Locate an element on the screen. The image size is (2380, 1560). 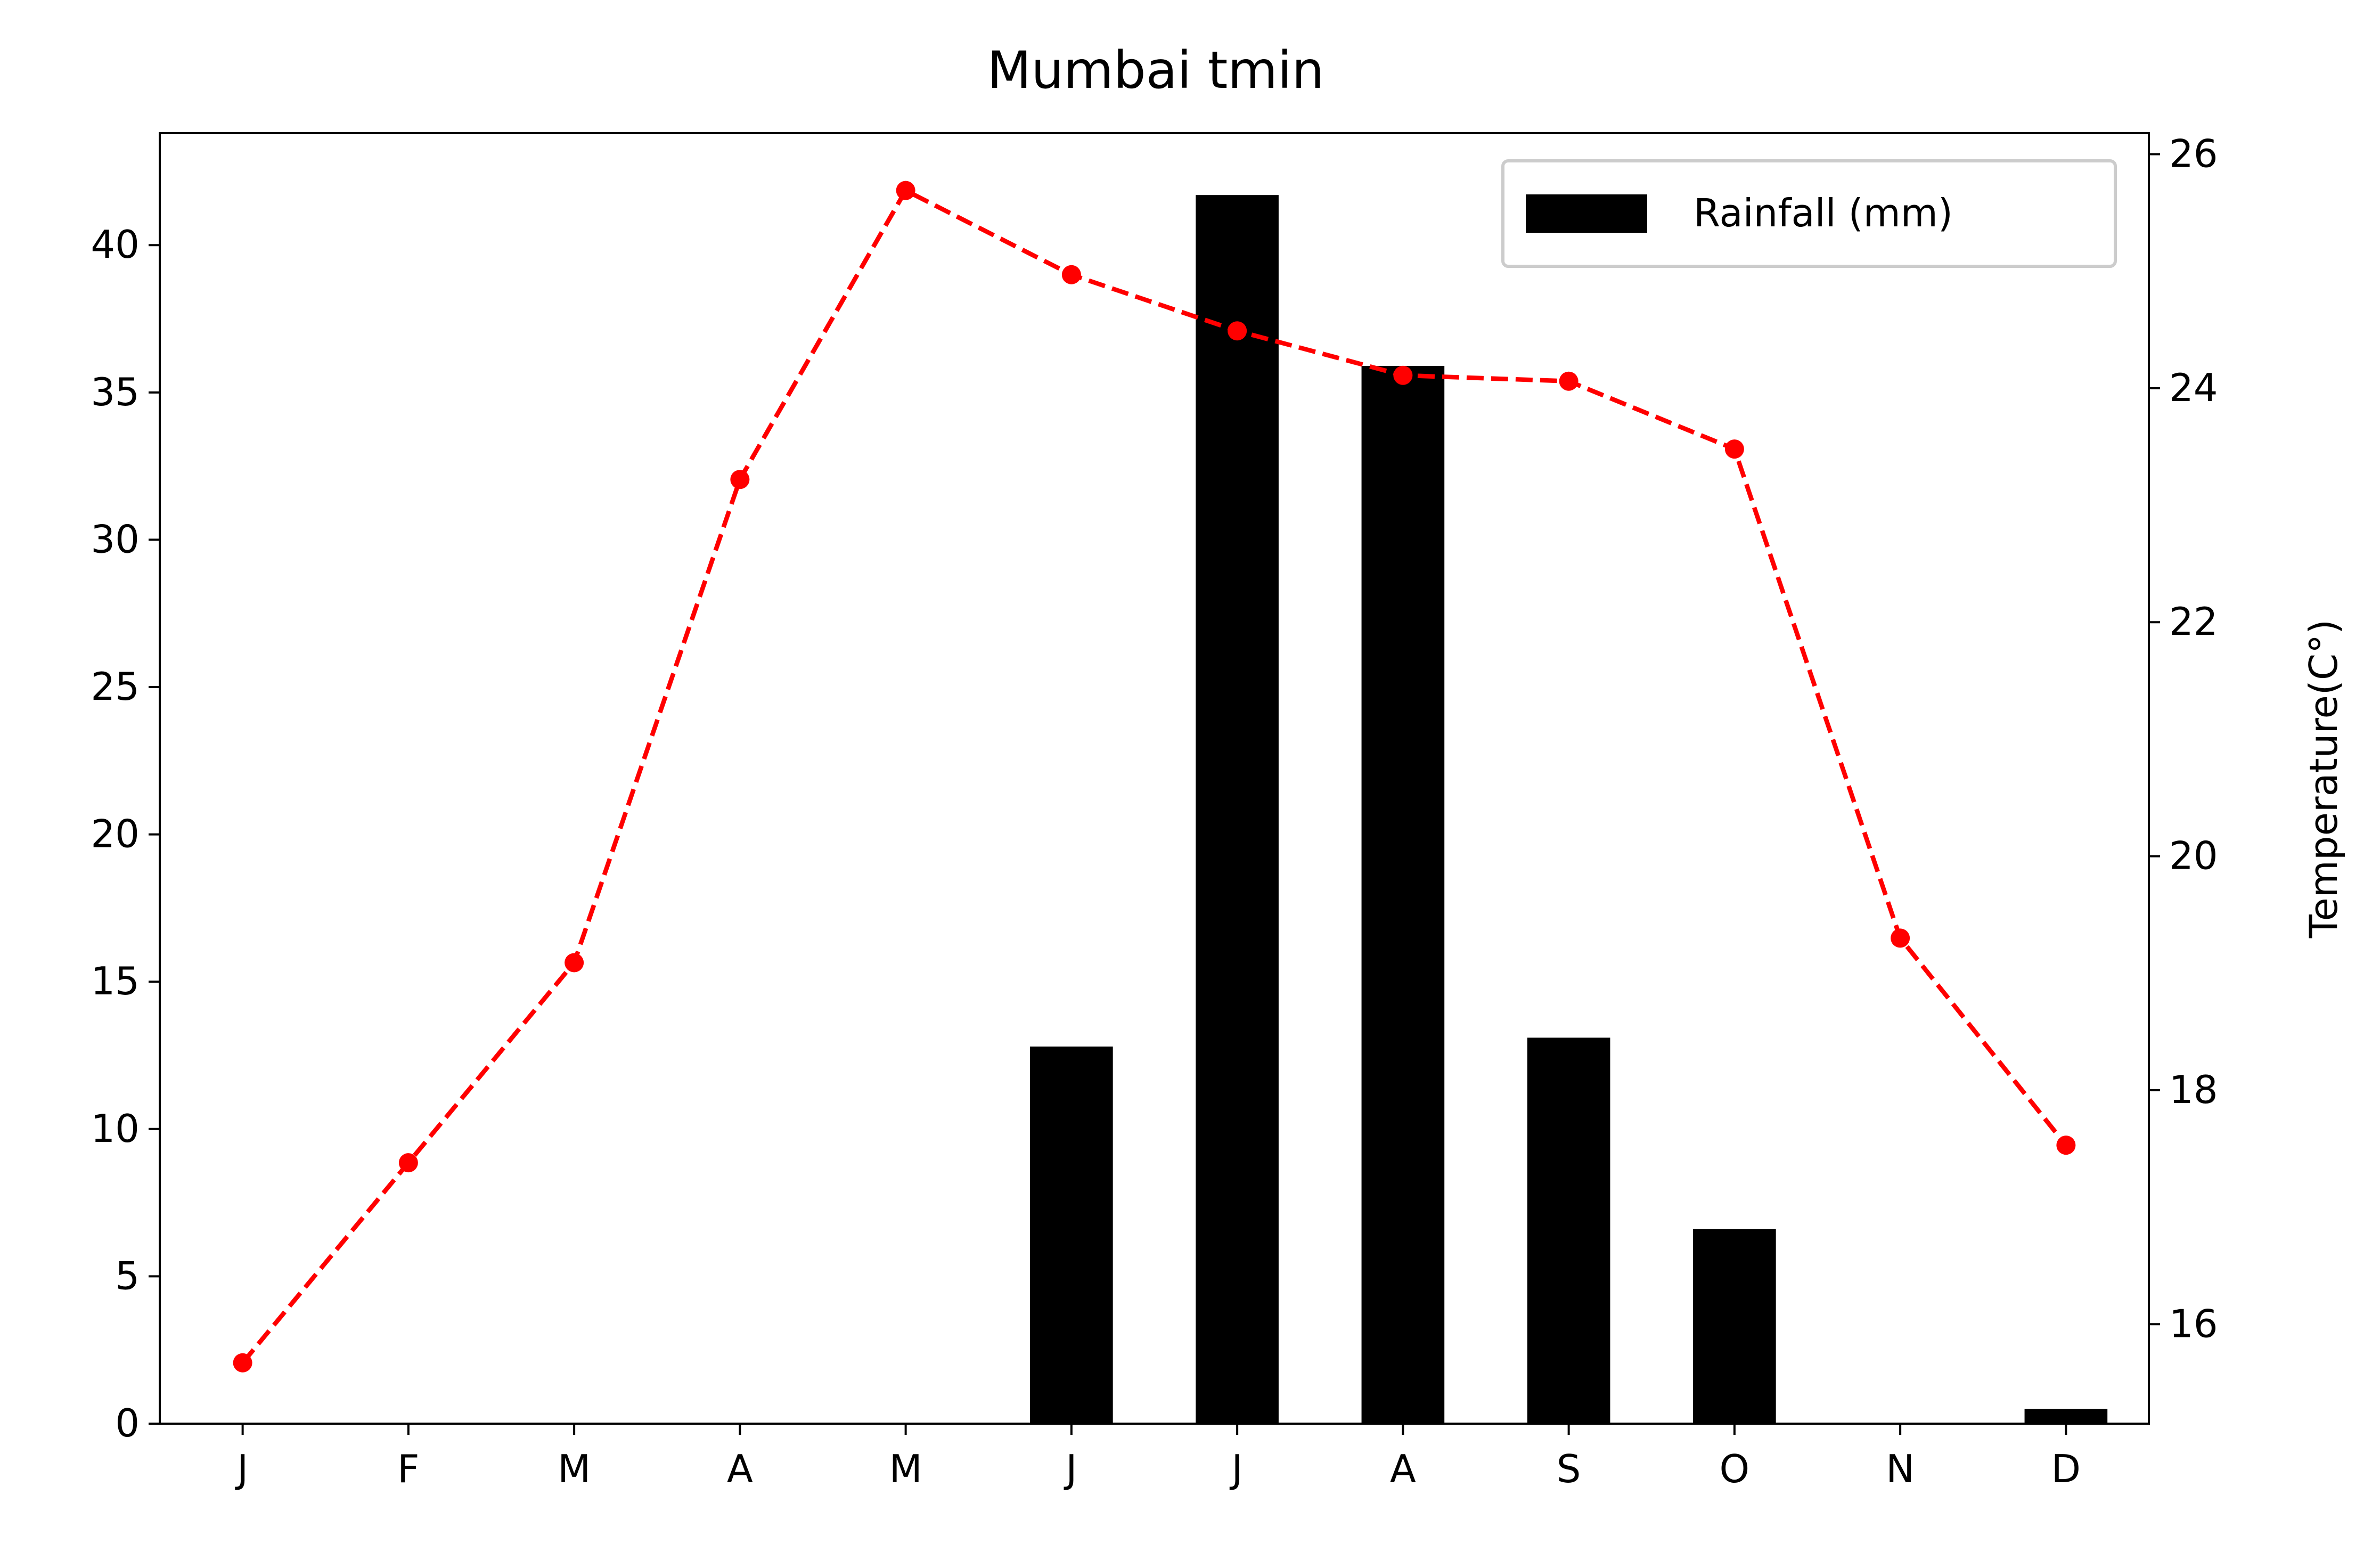
legend-swatch is located at coordinates (1586, 213).